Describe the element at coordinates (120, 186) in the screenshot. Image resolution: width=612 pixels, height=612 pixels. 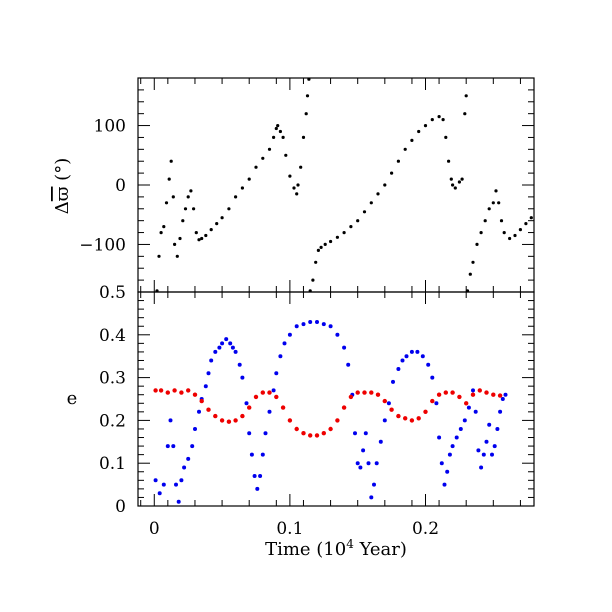
I see `omega-y-tick-label: 0` at that location.